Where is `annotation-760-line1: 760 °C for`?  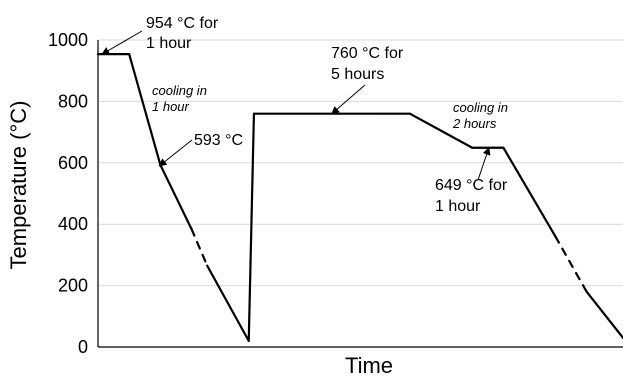
annotation-760-line1: 760 °C for is located at coordinates (367, 53).